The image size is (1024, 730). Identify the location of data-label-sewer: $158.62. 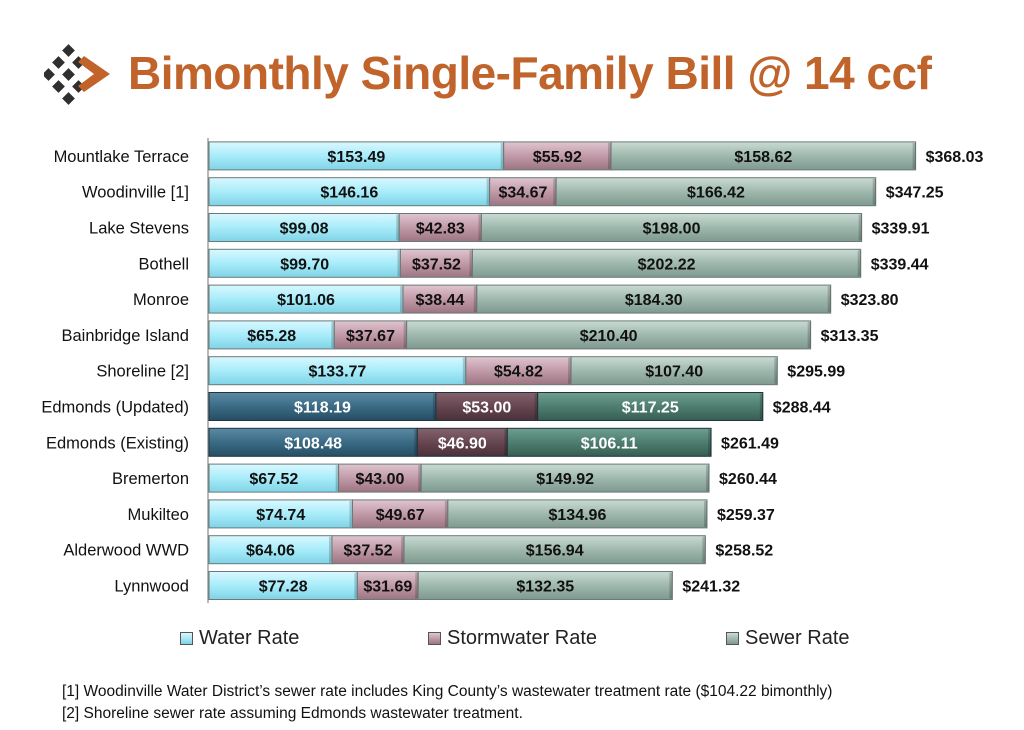
(763, 157).